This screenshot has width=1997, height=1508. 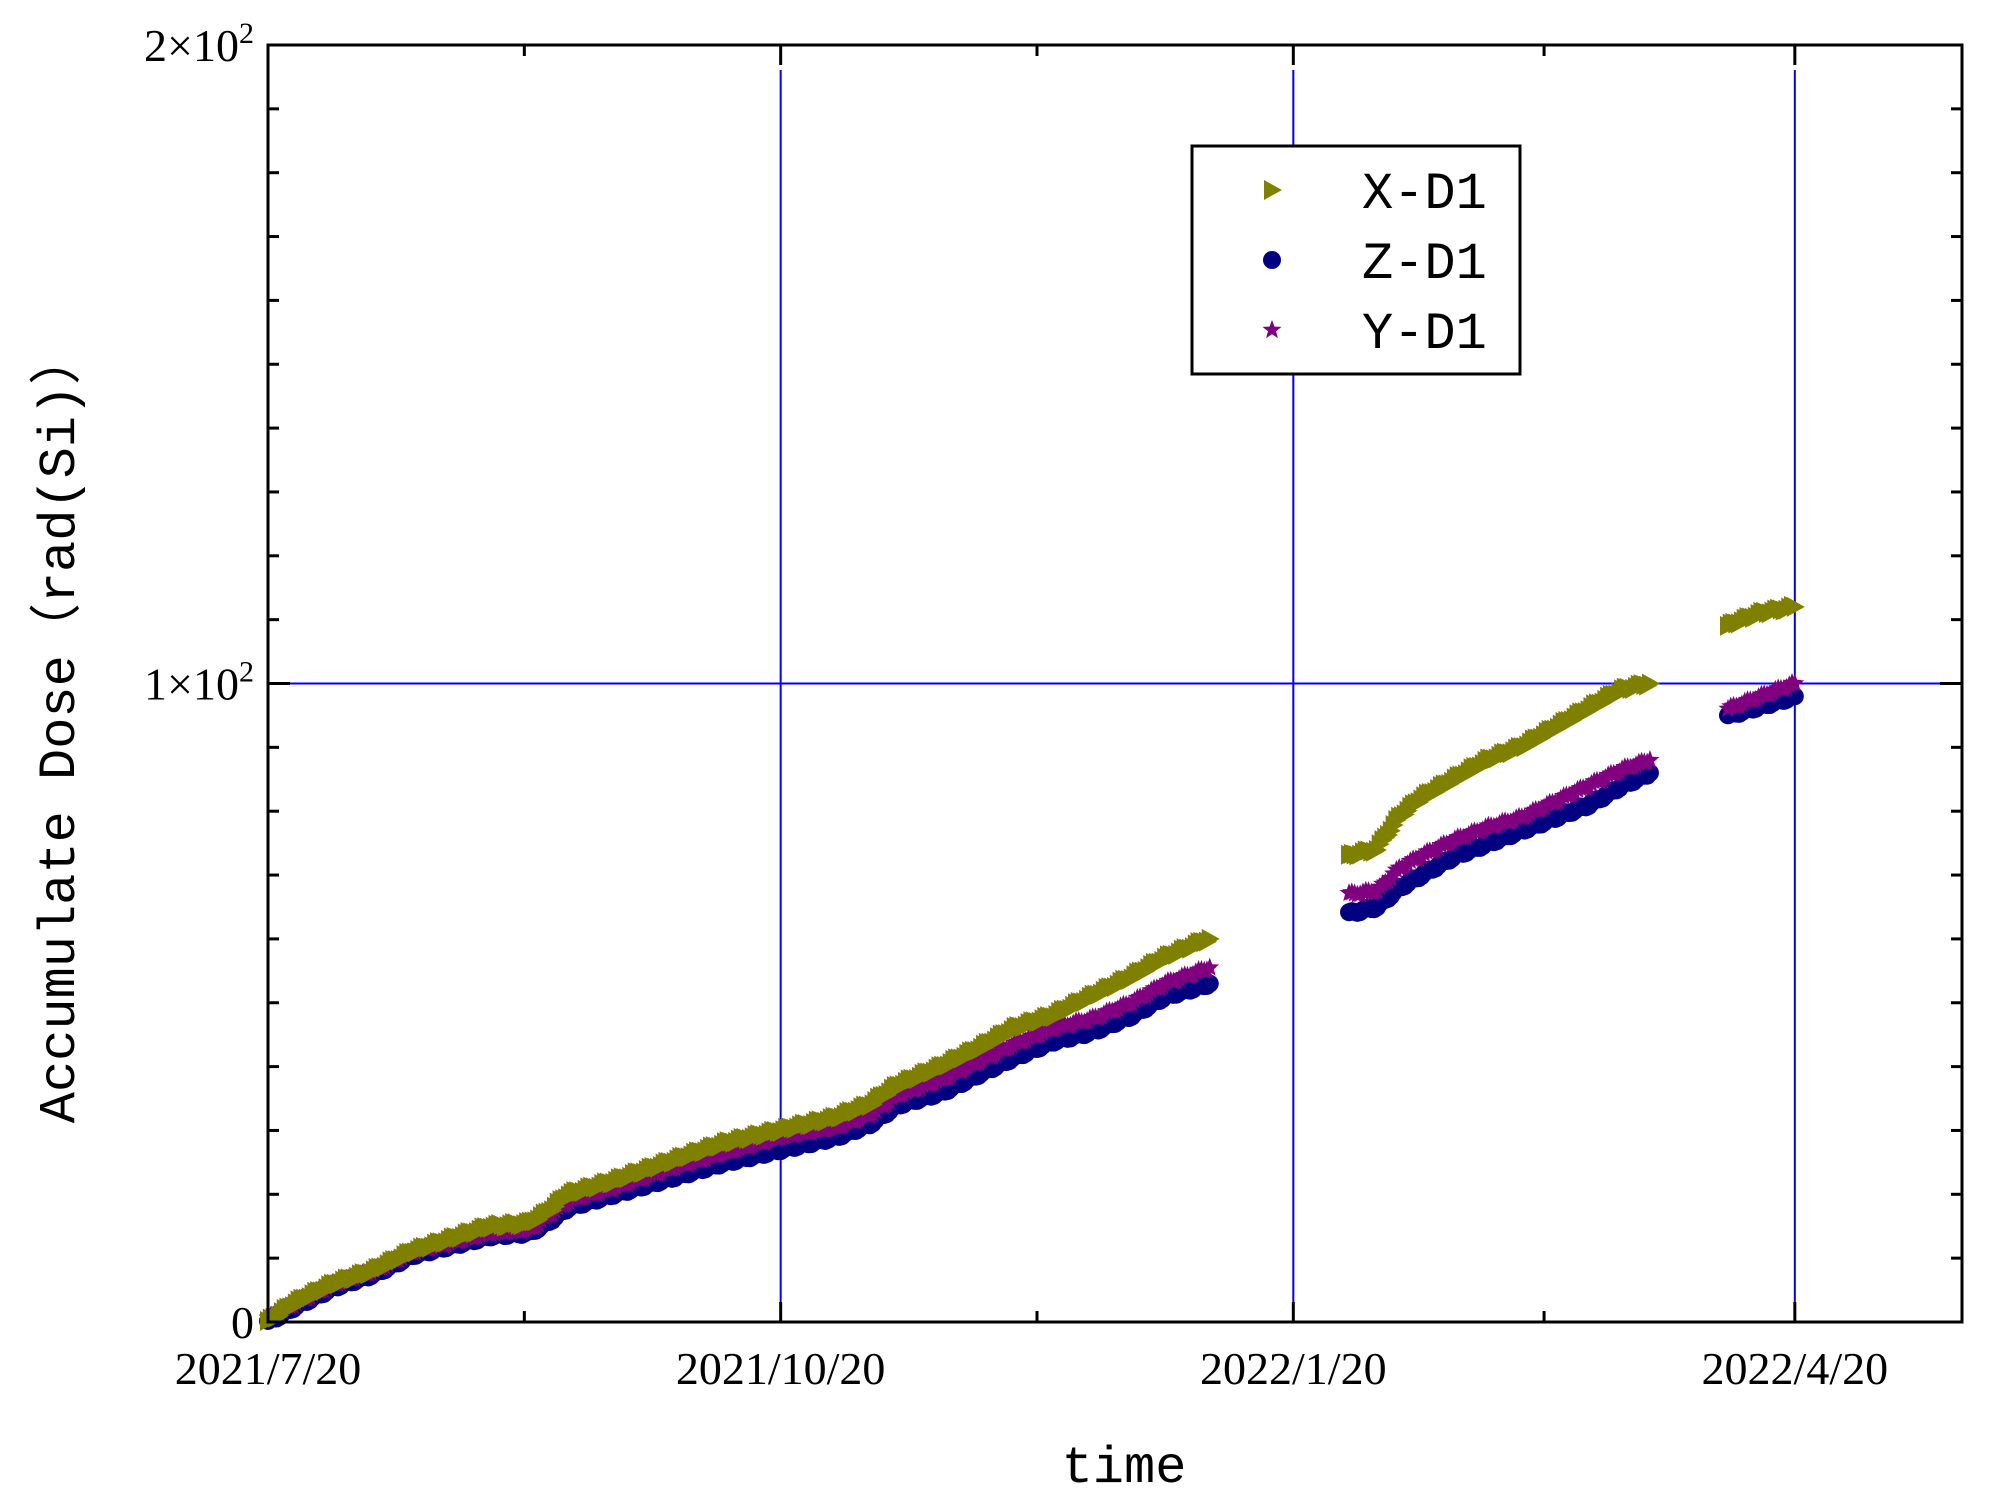 I want to click on y-axis-label: Accumulate Dose（rad(Si)）, so click(x=59, y=728).